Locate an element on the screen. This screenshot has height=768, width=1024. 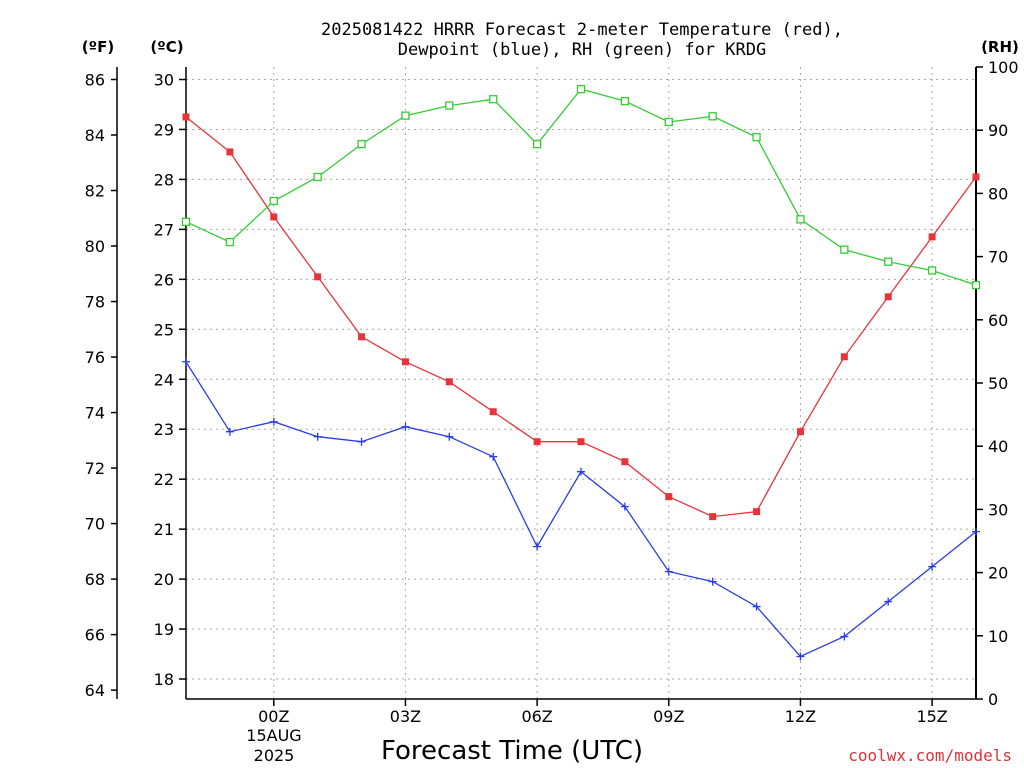
x-tick-label: 09Z is located at coordinates (668, 716).